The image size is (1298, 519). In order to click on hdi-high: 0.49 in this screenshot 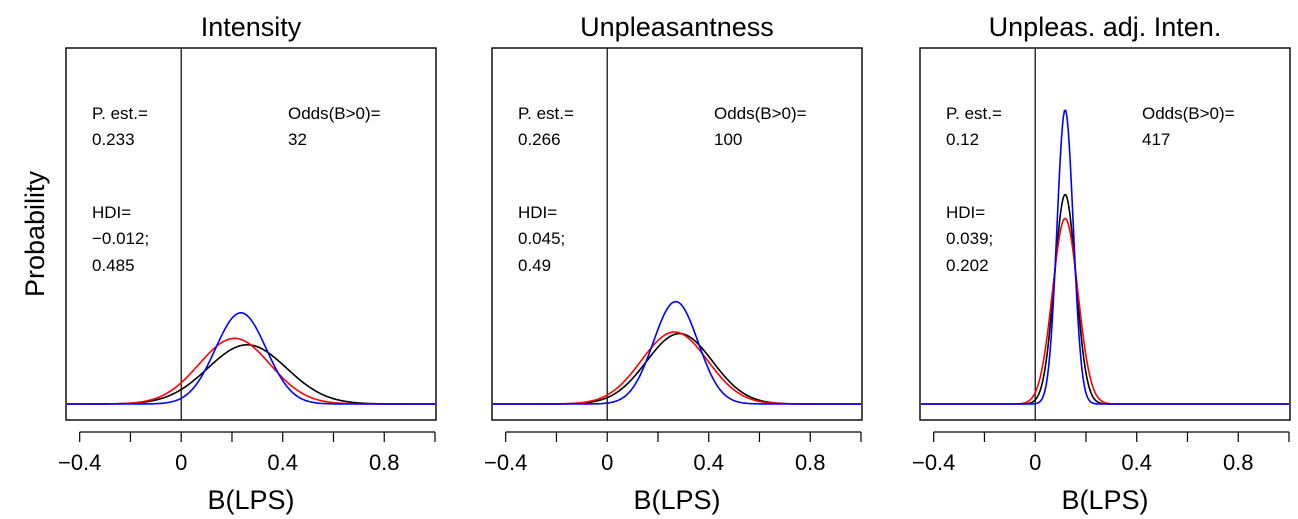, I will do `click(534, 265)`.